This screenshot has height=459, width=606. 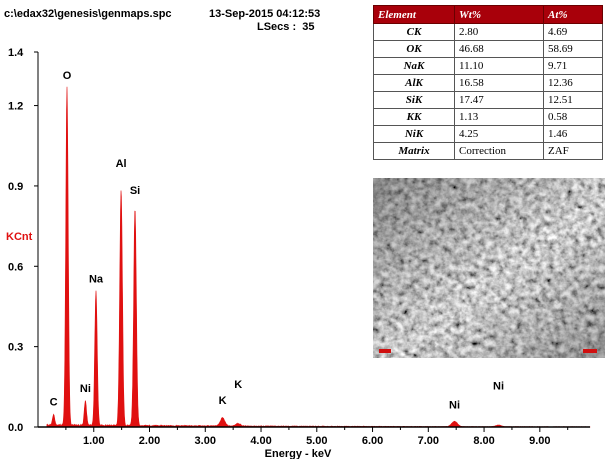 I want to click on at-cell: 0.58, so click(x=573, y=117).